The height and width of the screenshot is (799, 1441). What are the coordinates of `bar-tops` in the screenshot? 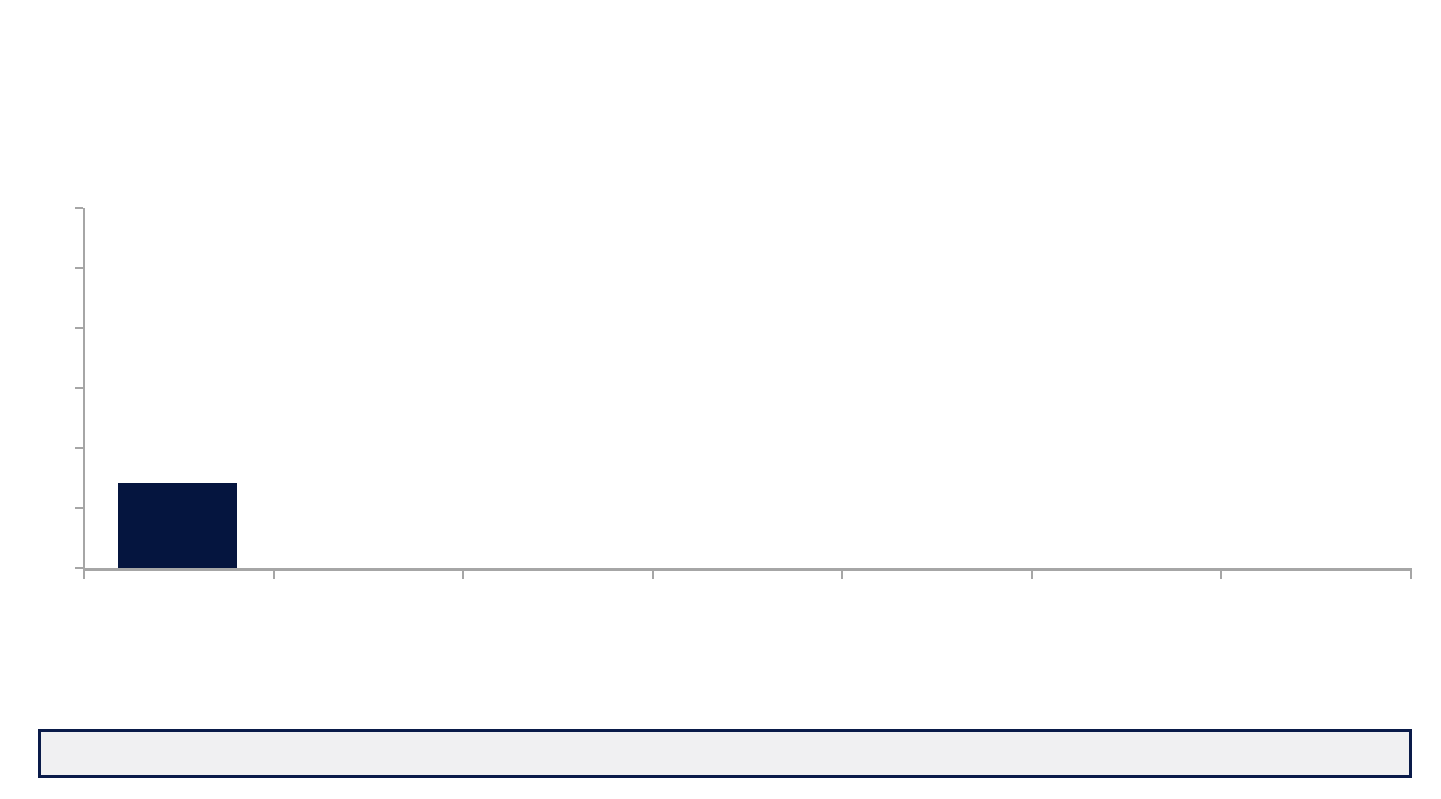 It's located at (178, 525).